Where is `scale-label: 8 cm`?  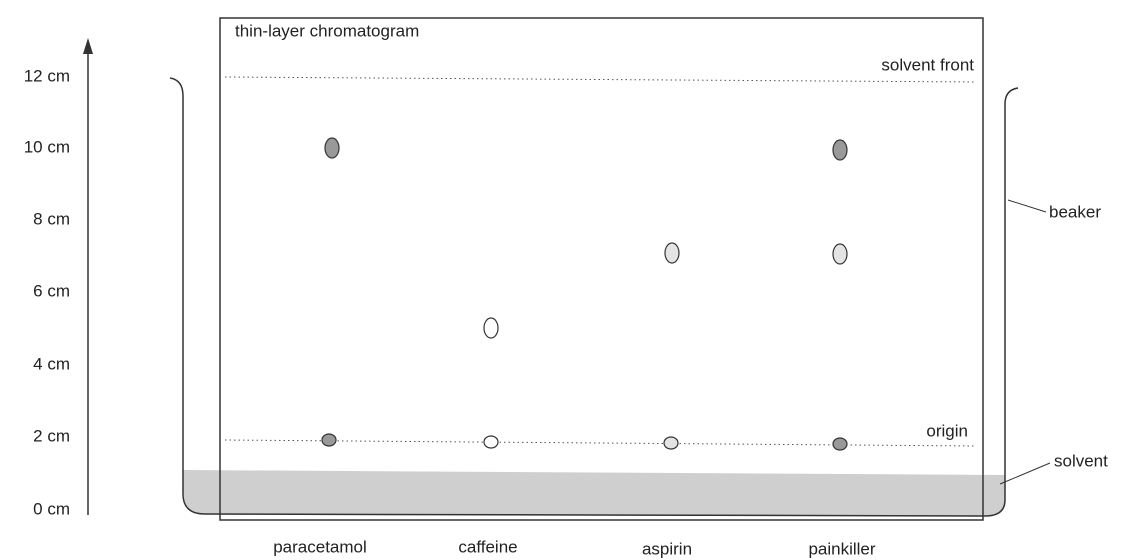 scale-label: 8 cm is located at coordinates (51, 218).